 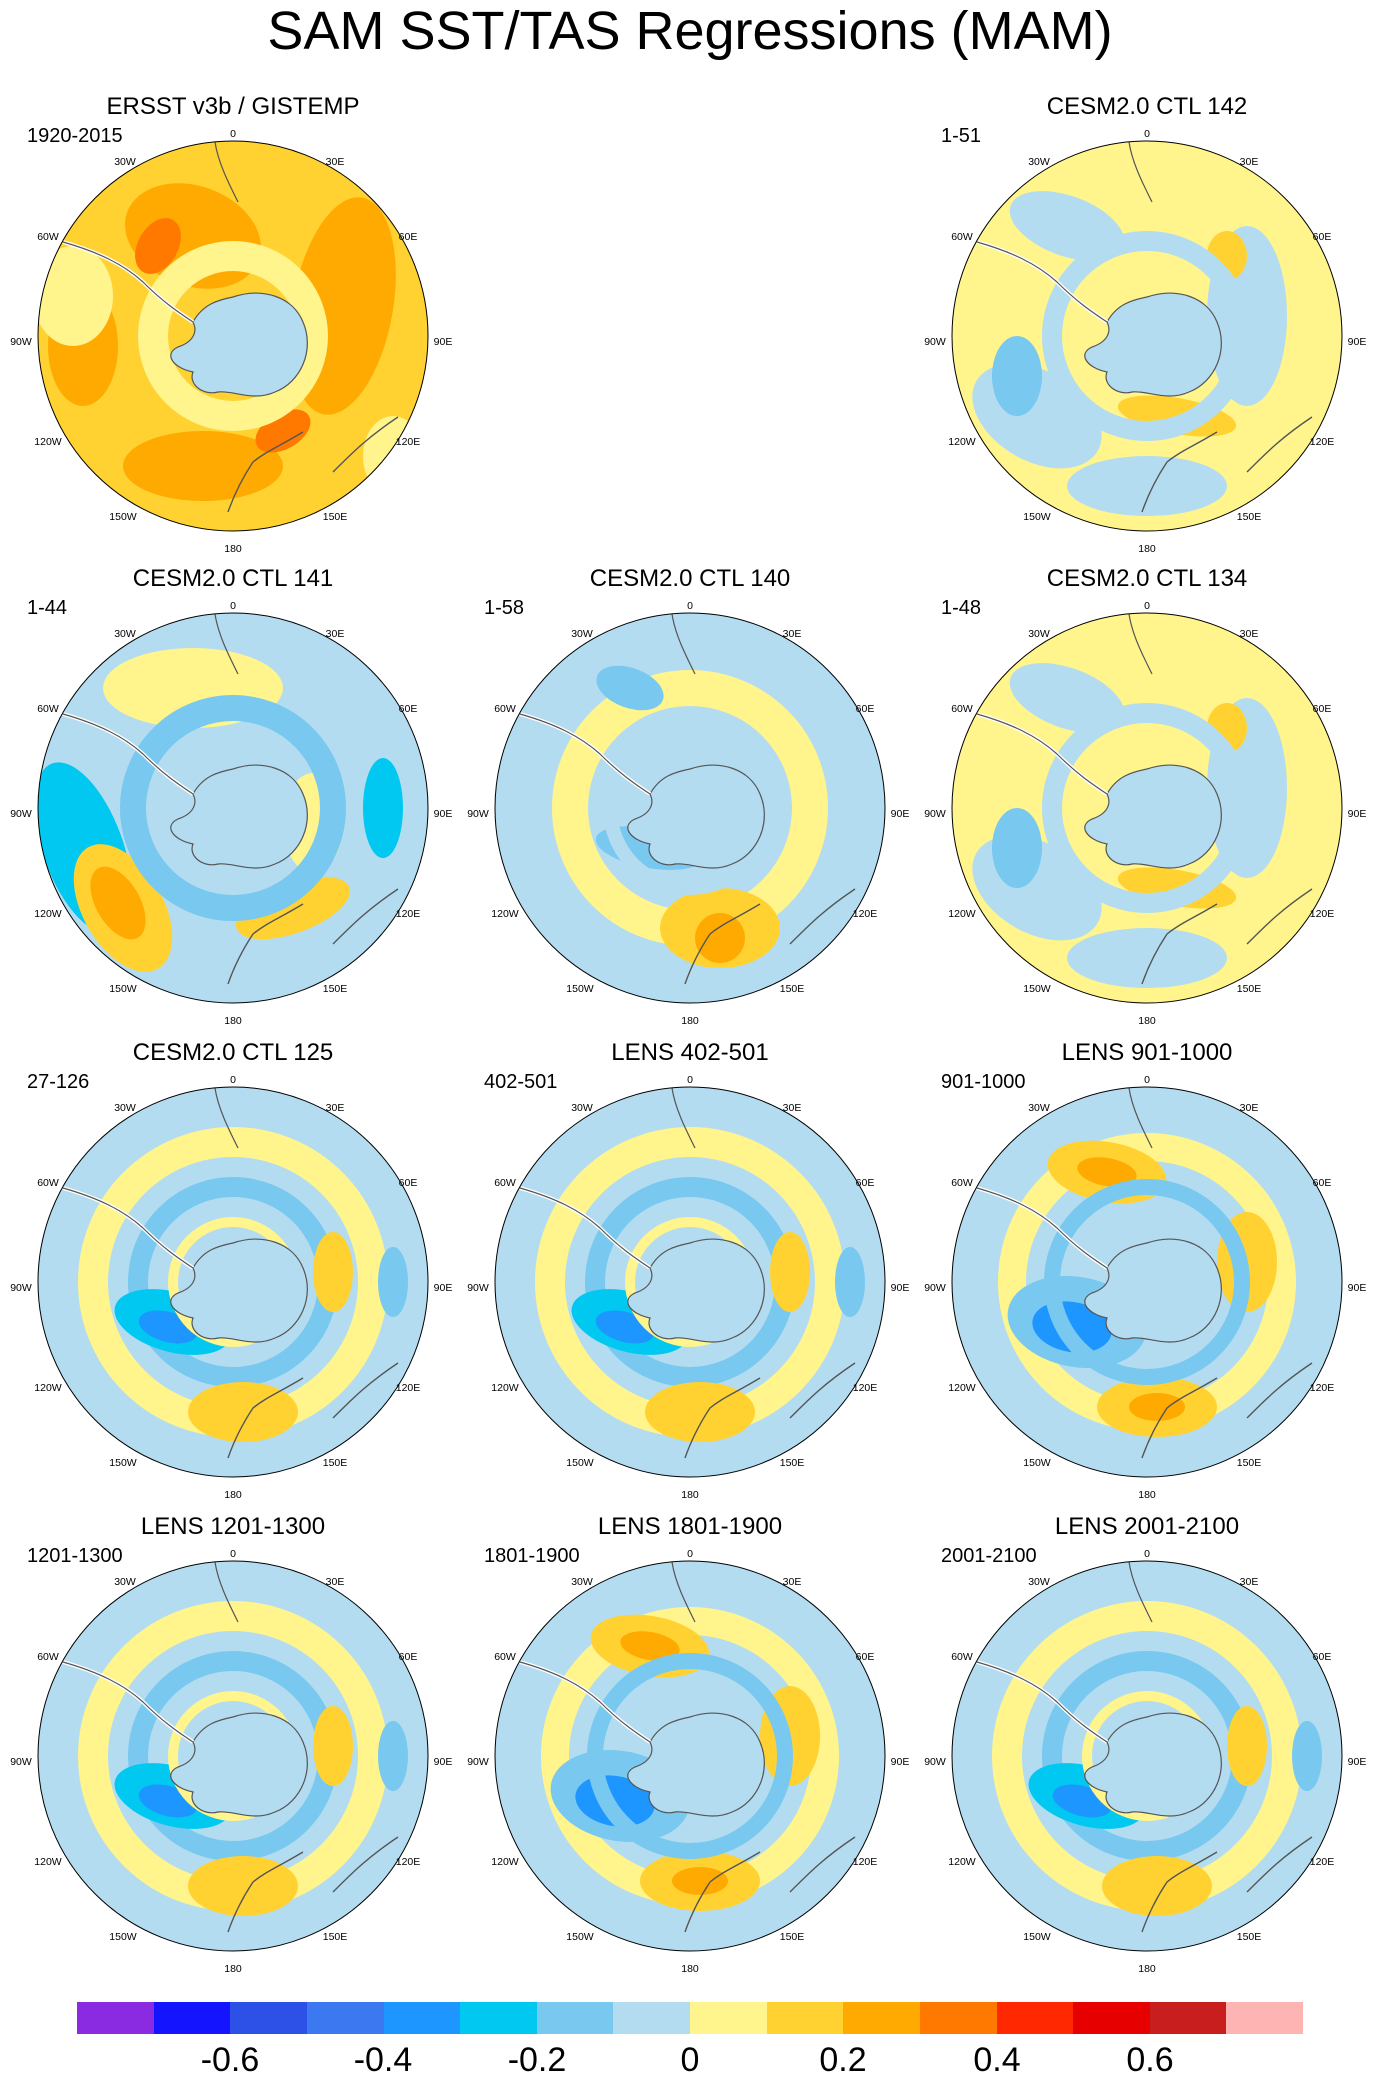 What do you see at coordinates (75, 1556) in the screenshot?
I see `panel-period: 1201-1300` at bounding box center [75, 1556].